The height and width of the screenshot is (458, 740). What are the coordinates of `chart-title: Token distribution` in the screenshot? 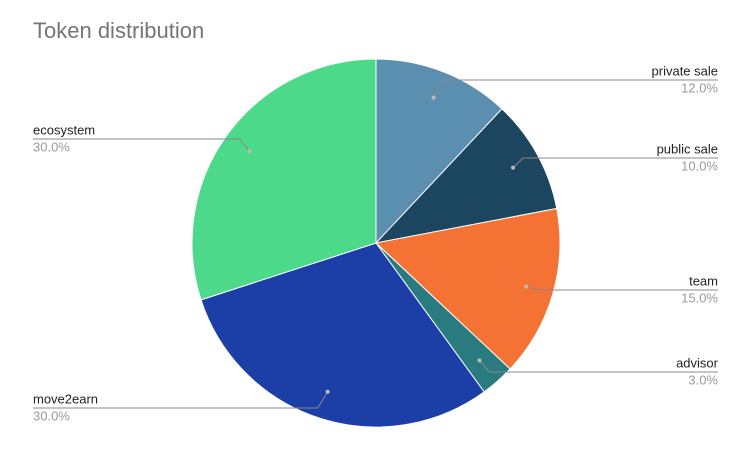 It's located at (118, 30).